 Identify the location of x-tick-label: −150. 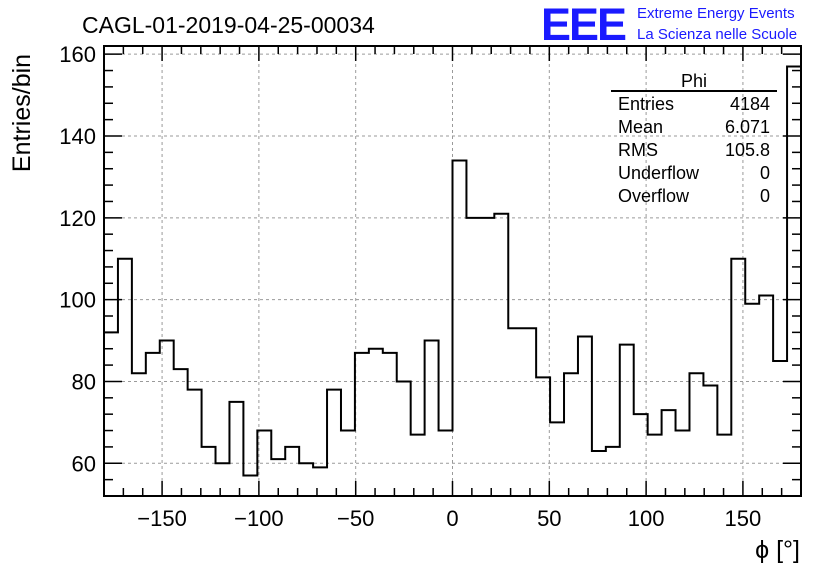
(162, 518).